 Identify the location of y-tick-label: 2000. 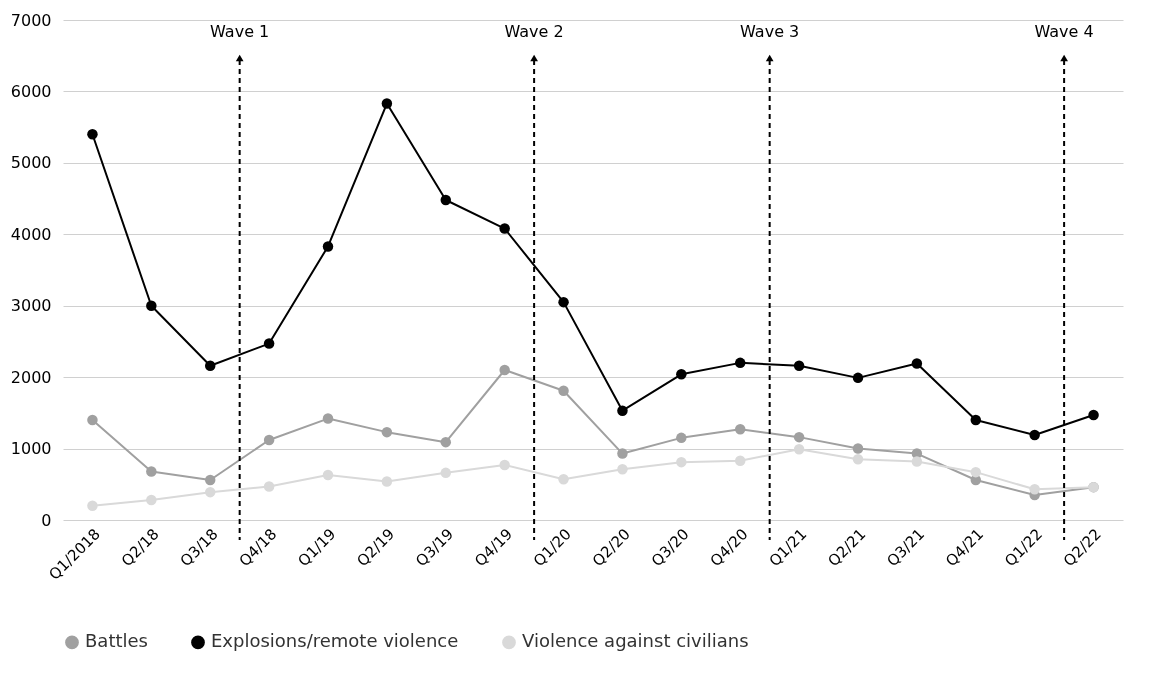
(31, 377).